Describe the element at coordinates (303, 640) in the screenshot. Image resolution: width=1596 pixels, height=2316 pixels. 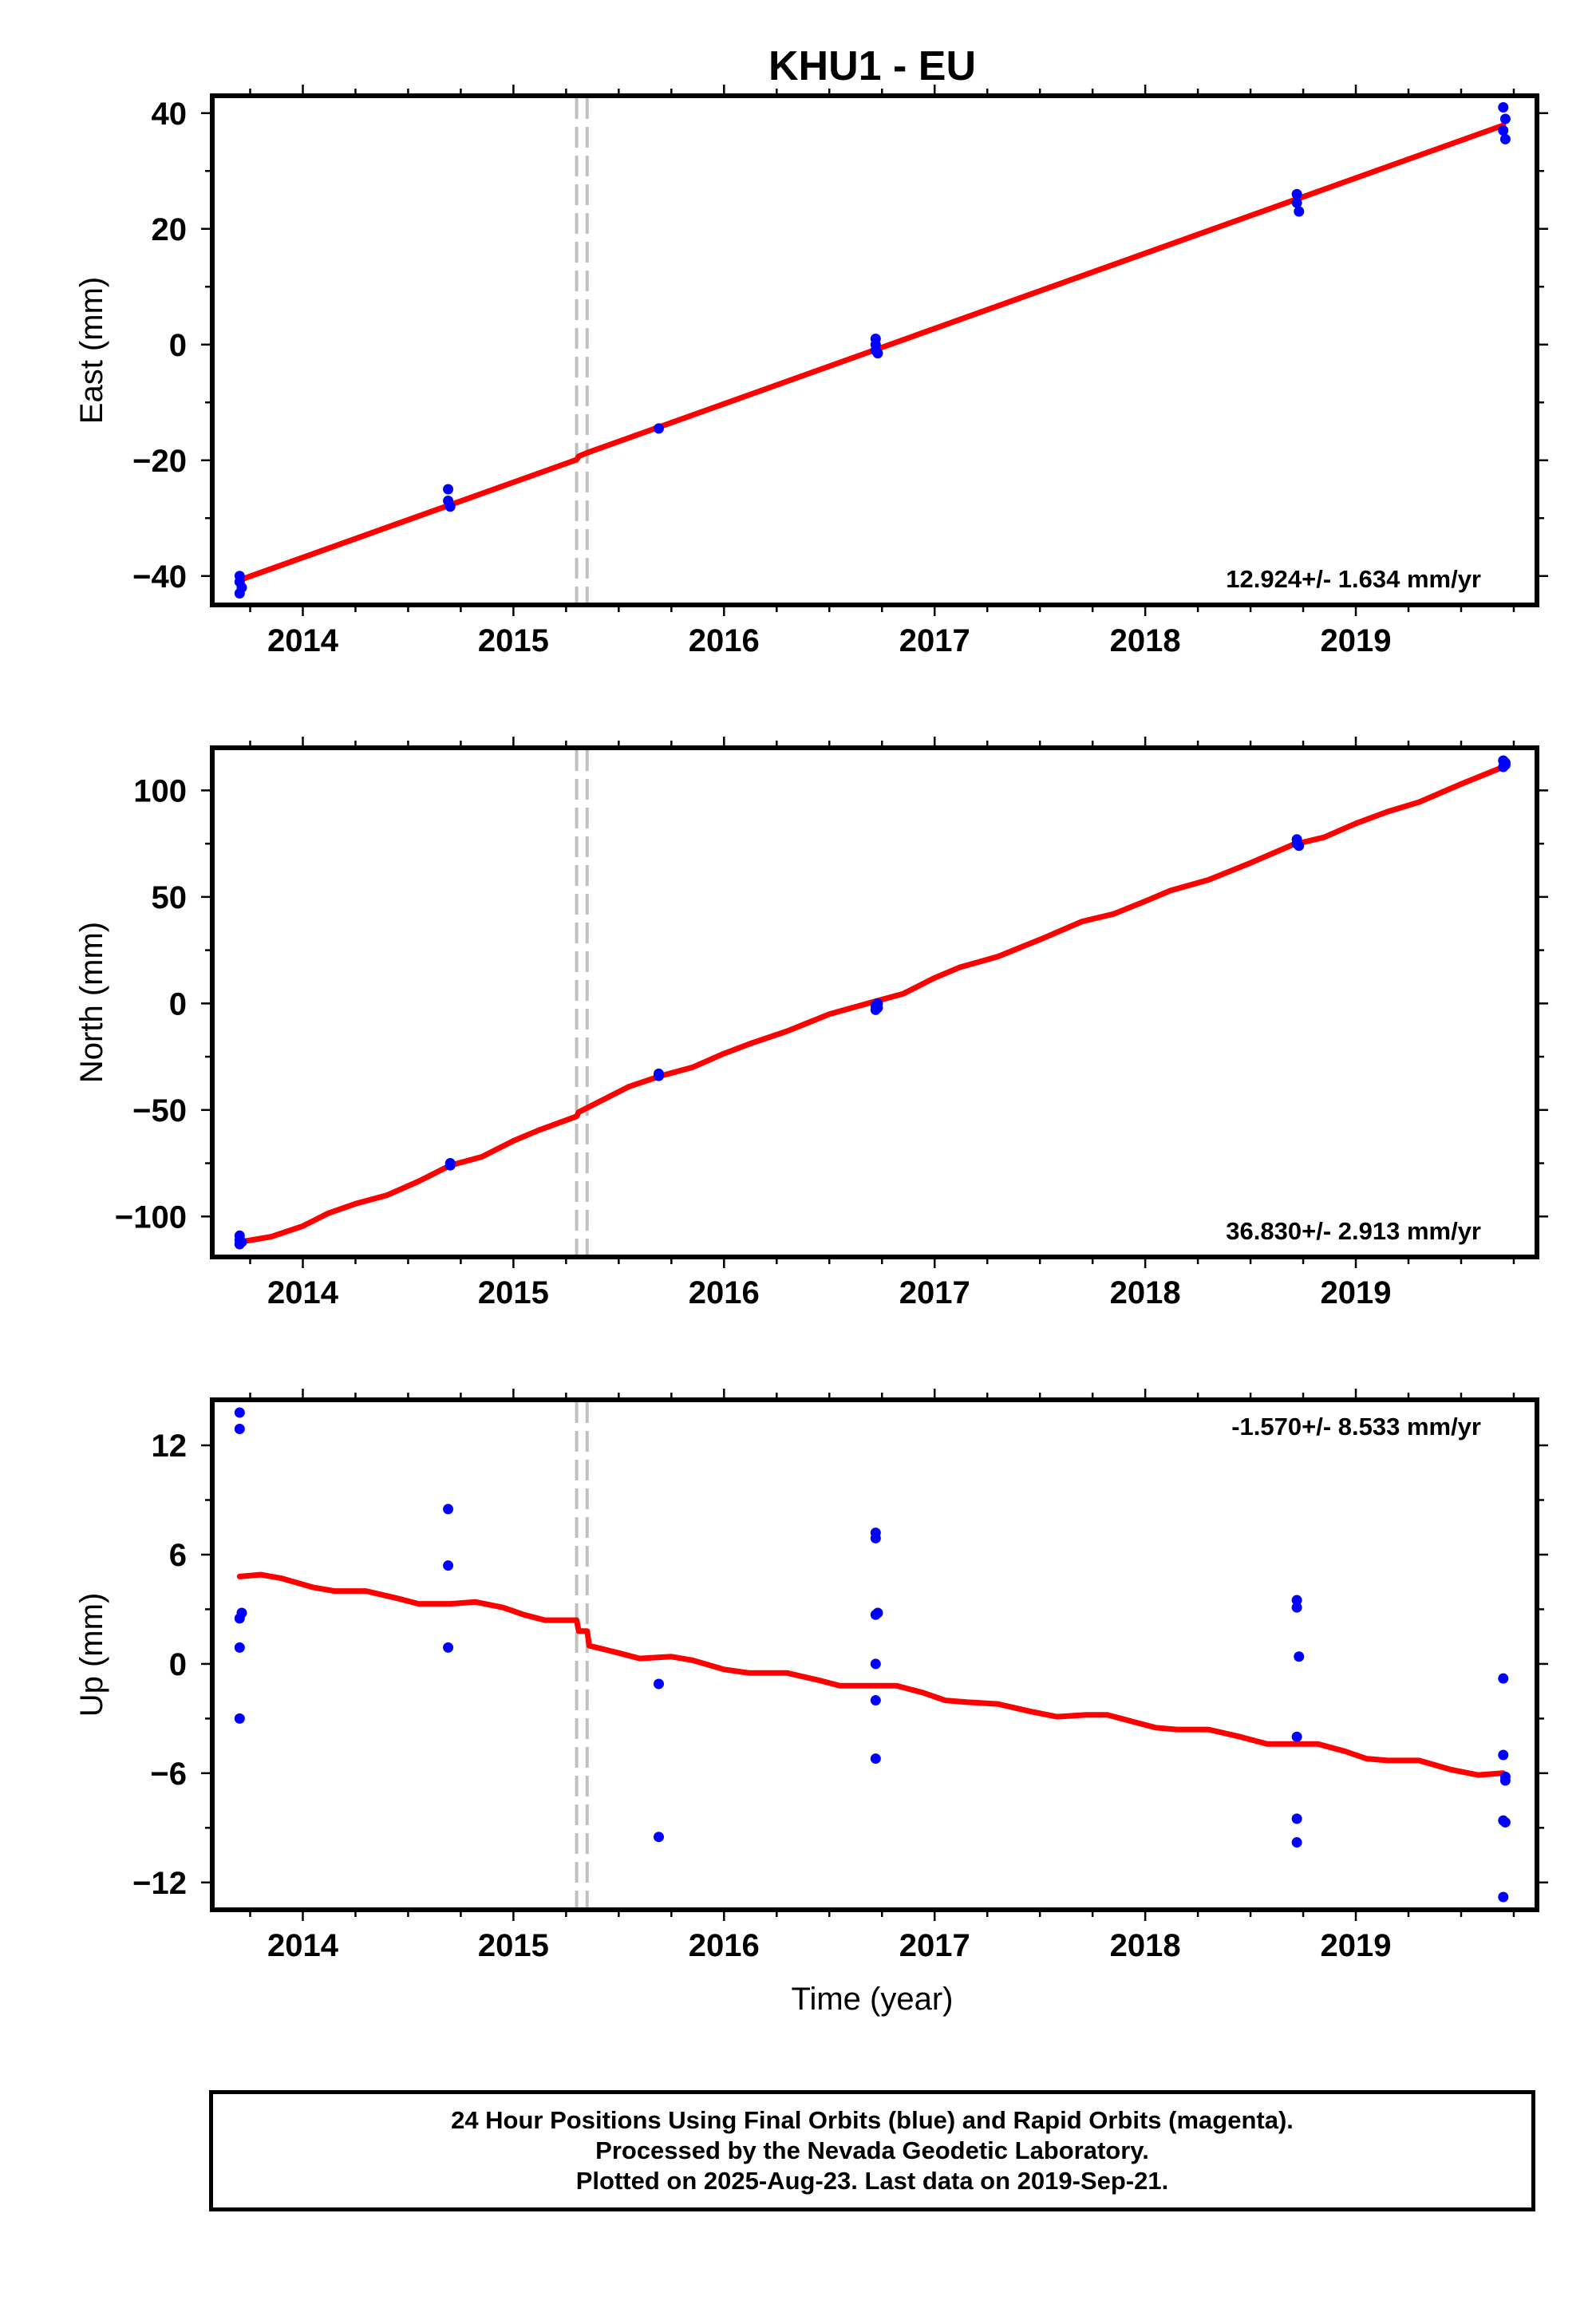
I see `east-x-tick-label: 2014` at that location.